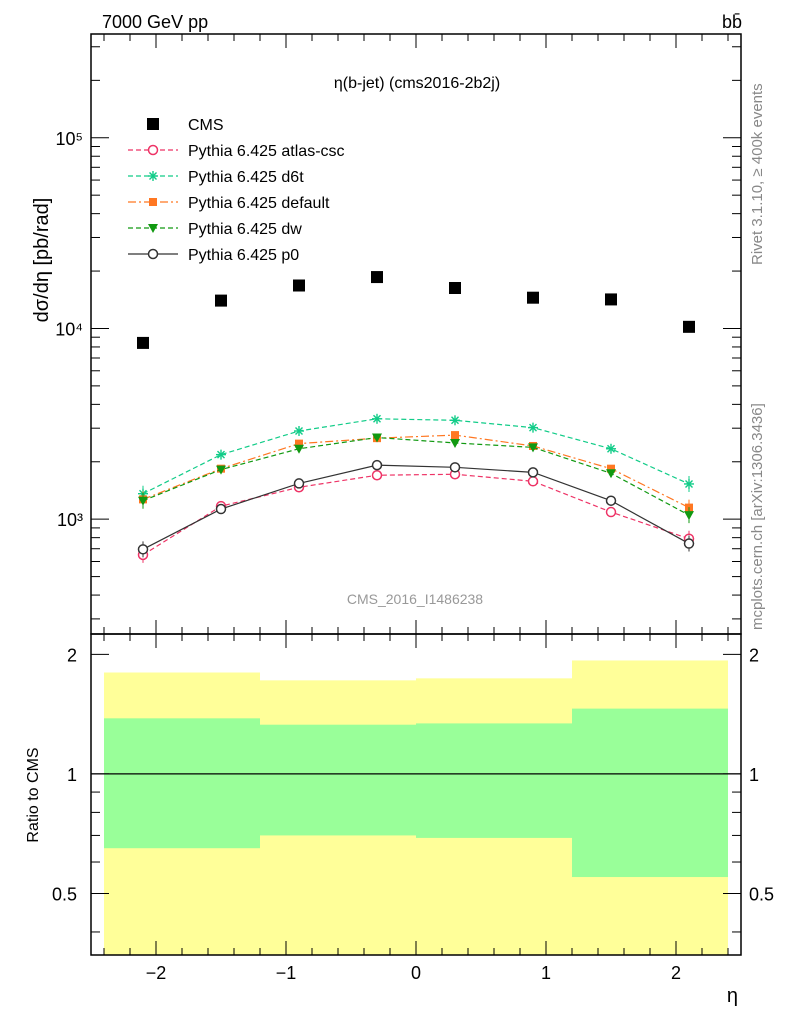 This screenshot has width=786, height=1024. Describe the element at coordinates (546, 973) in the screenshot. I see `x-tick-label: 1` at that location.